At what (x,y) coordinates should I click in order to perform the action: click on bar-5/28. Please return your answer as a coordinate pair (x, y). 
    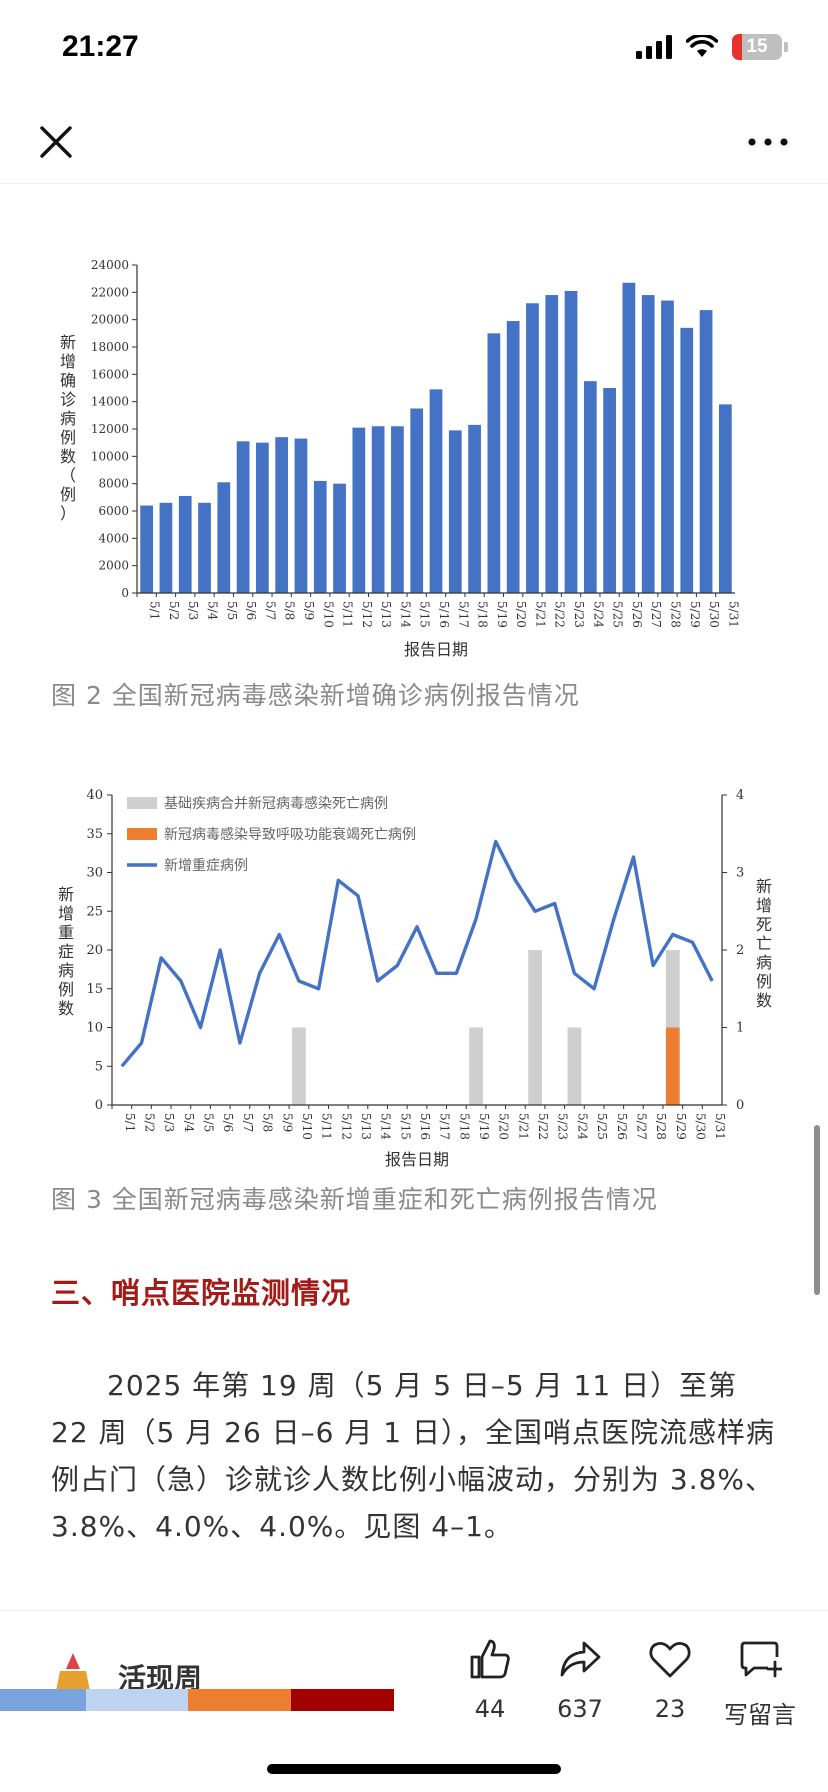
    Looking at the image, I should click on (667, 446).